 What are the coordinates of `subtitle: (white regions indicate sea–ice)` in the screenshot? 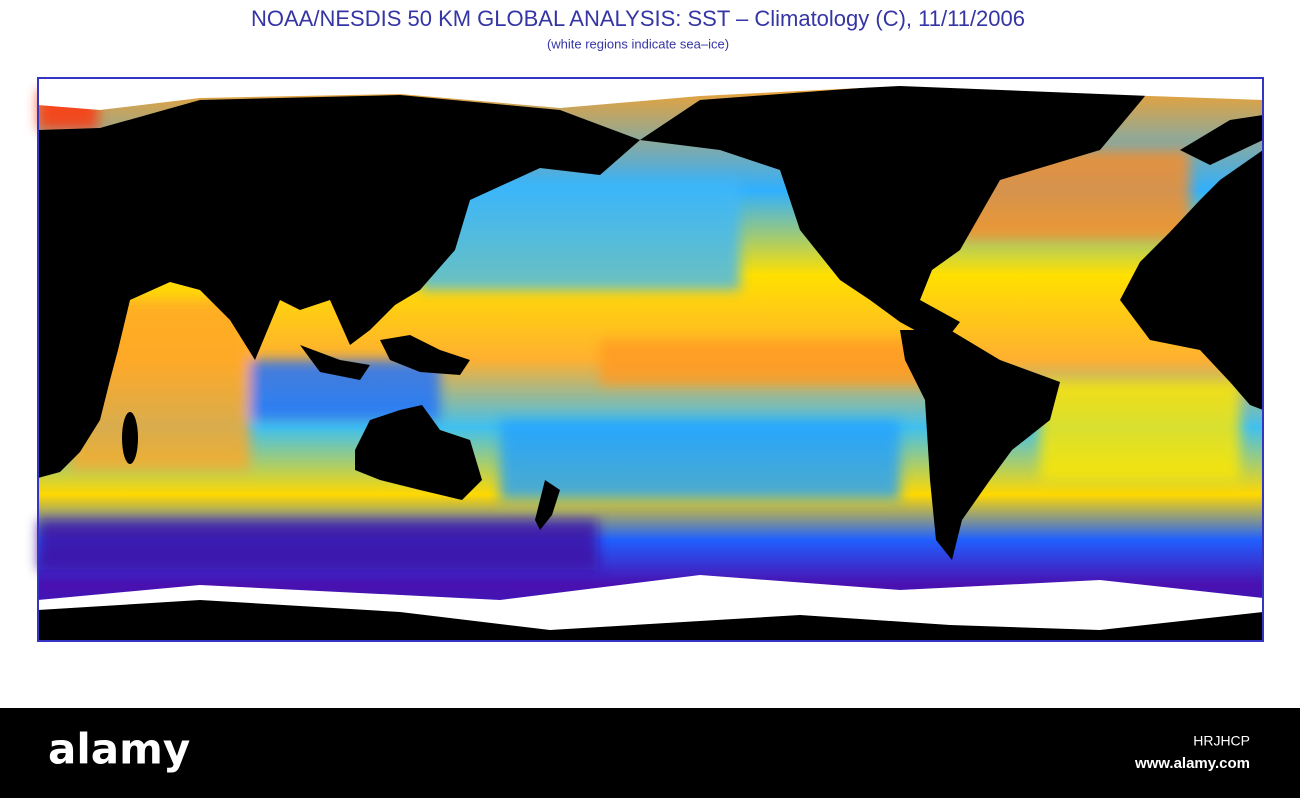 It's located at (638, 43).